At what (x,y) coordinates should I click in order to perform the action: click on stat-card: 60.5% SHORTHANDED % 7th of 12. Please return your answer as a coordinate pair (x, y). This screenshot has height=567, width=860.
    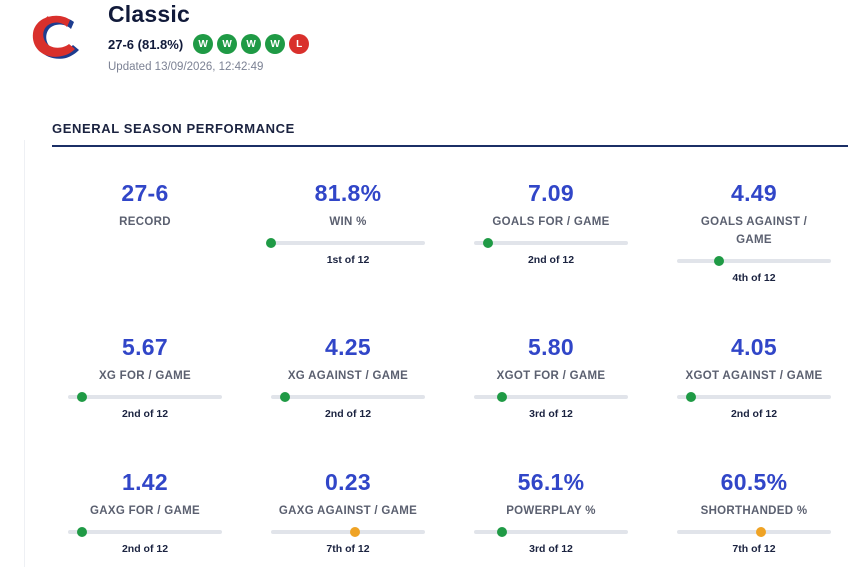
    Looking at the image, I should click on (754, 512).